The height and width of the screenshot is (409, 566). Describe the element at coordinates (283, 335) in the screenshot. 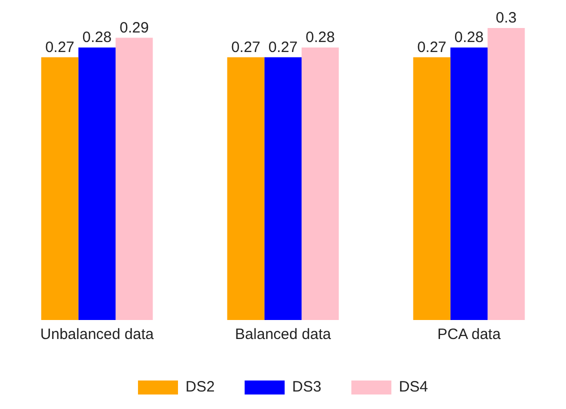

I see `x-tick-label: Balanced data` at that location.